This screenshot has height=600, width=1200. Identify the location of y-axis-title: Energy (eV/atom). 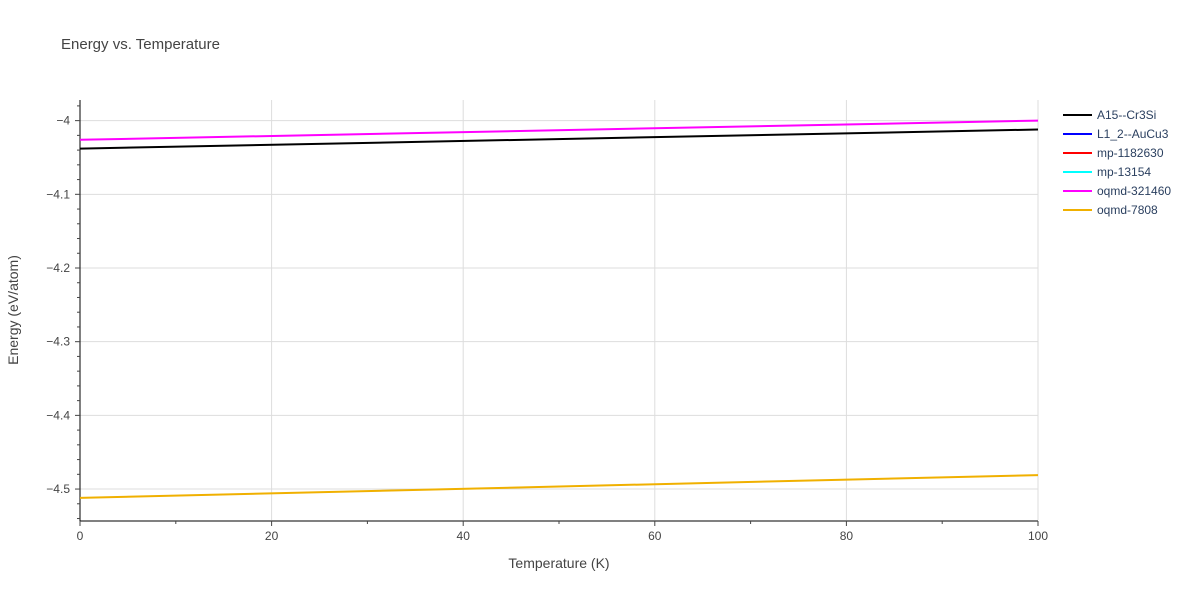
(13, 310).